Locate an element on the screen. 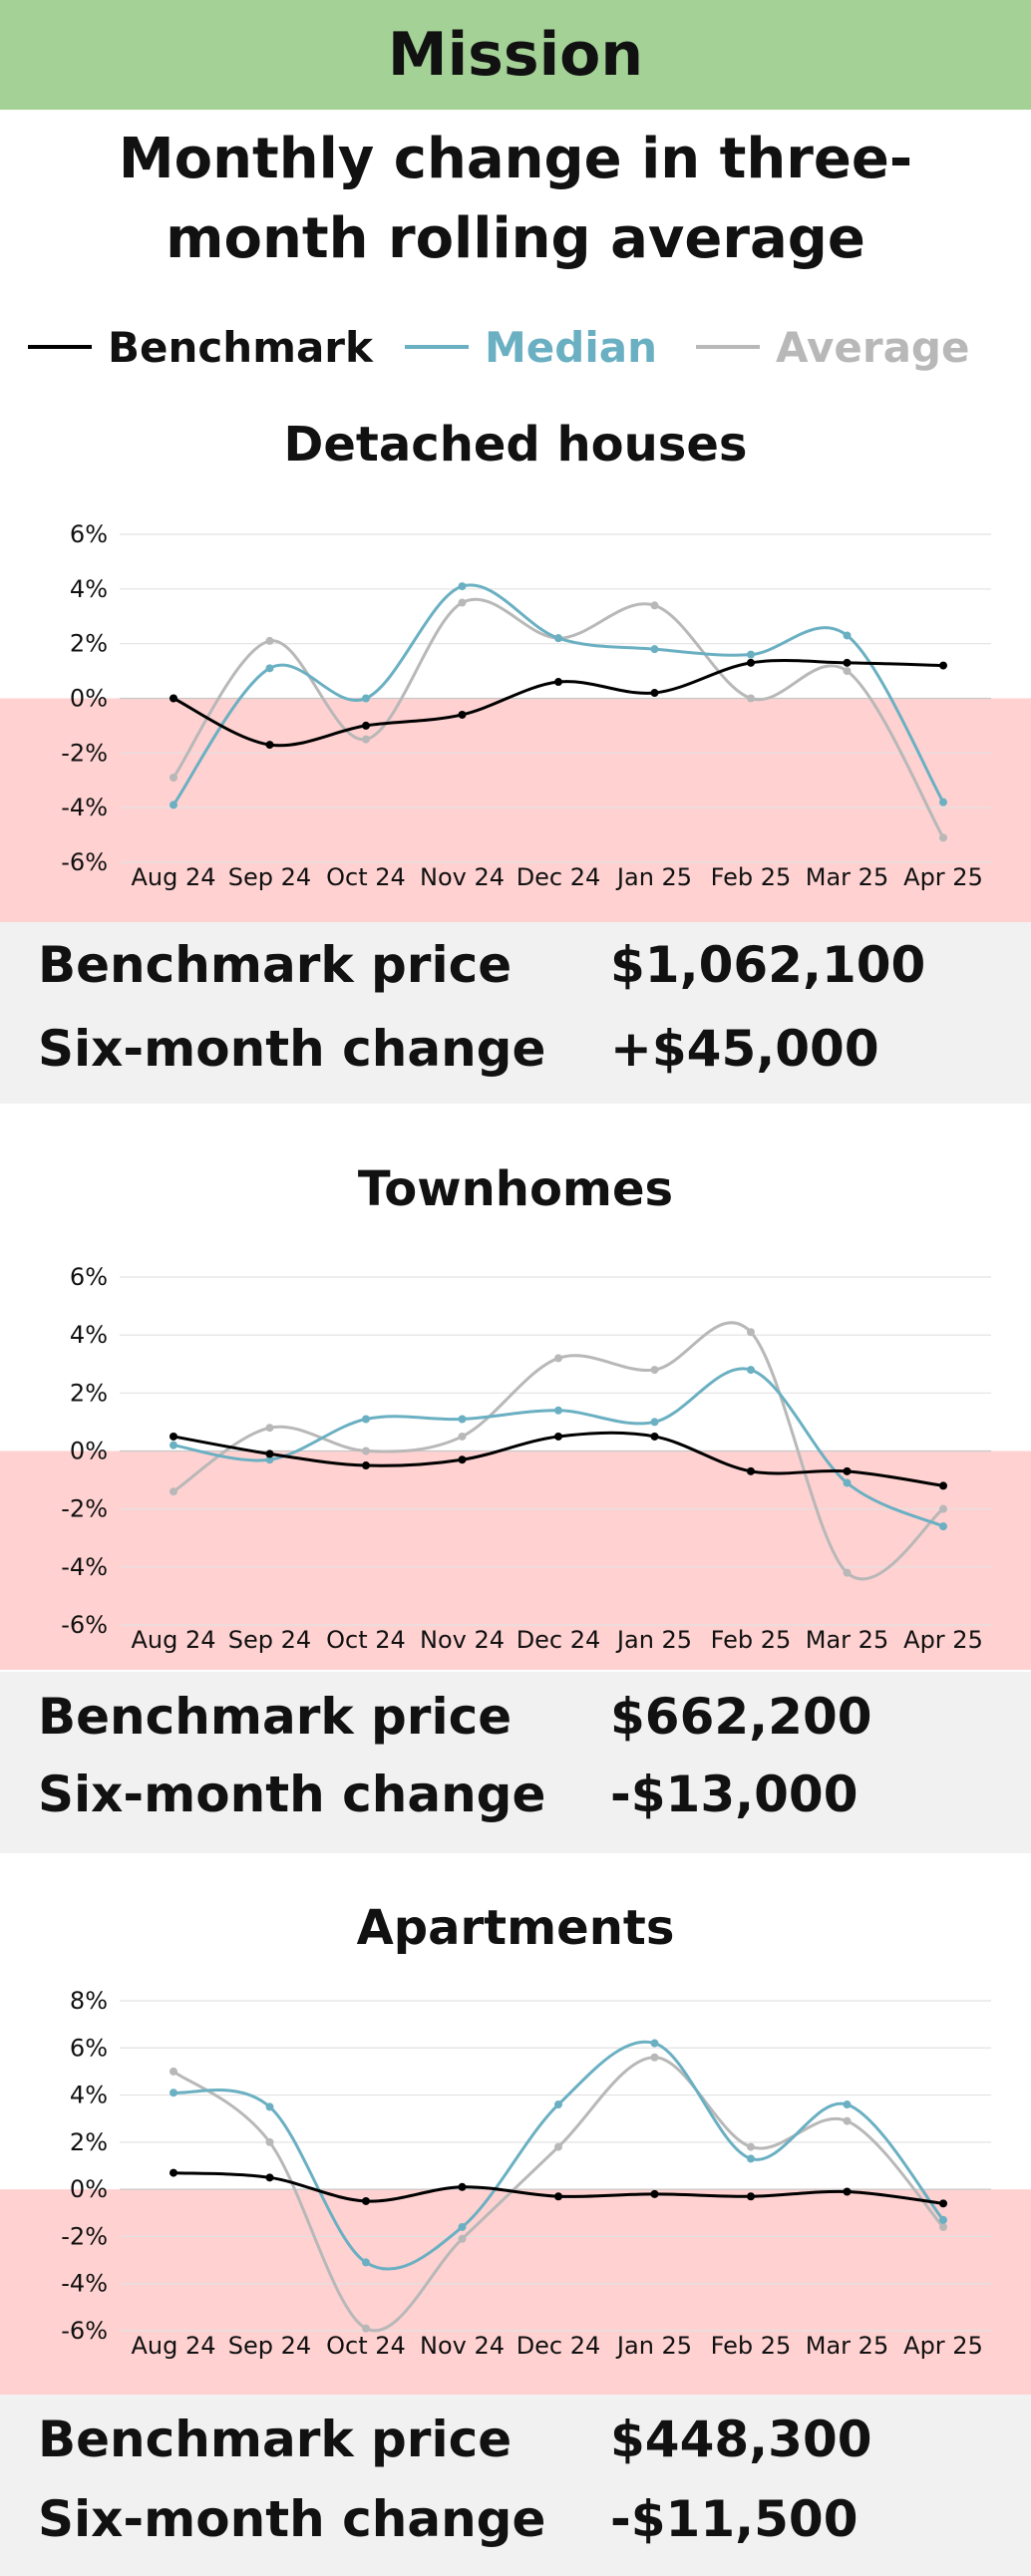 Image resolution: width=1031 pixels, height=2576 pixels. x-tick-label: Jan 25 is located at coordinates (653, 877).